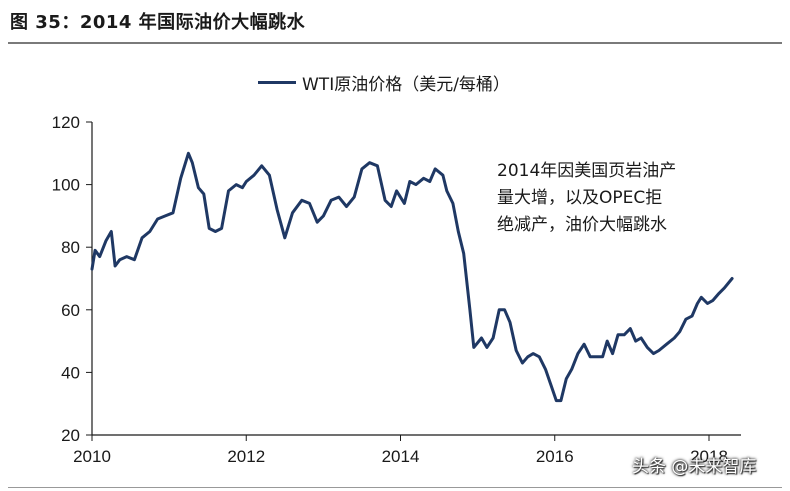  I want to click on x-tick-label: 2010, so click(92, 456).